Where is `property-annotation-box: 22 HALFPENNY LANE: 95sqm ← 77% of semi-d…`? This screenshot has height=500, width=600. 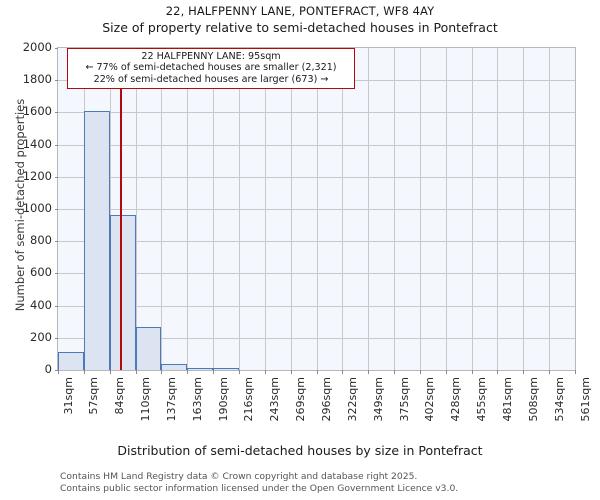
property-annotation-box: 22 HALFPENNY LANE: 95sqm ← 77% of semi-d… is located at coordinates (211, 68).